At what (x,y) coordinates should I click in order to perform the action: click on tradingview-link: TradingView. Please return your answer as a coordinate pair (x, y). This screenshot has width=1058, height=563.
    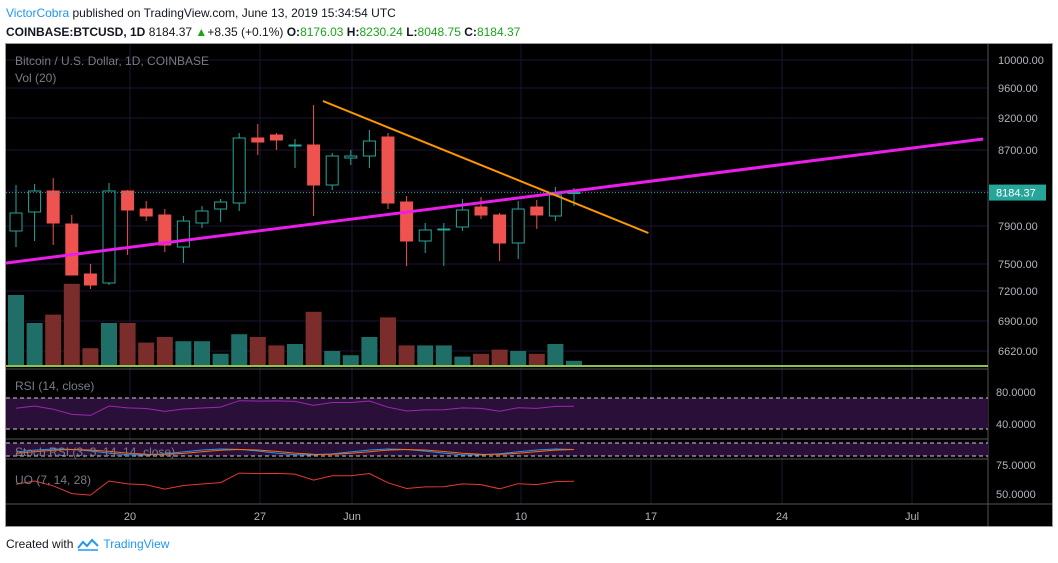
    Looking at the image, I should click on (136, 544).